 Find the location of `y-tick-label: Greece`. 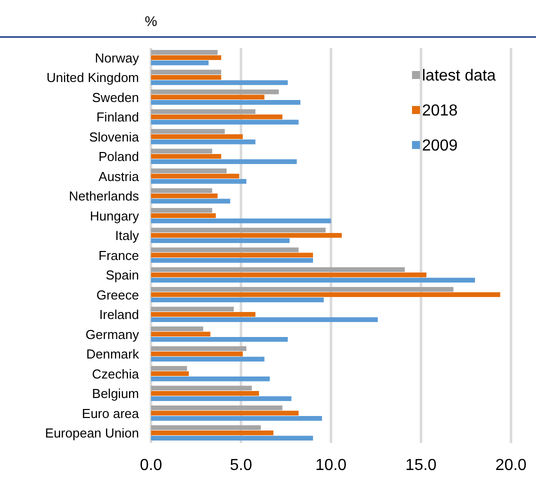

y-tick-label: Greece is located at coordinates (117, 294).